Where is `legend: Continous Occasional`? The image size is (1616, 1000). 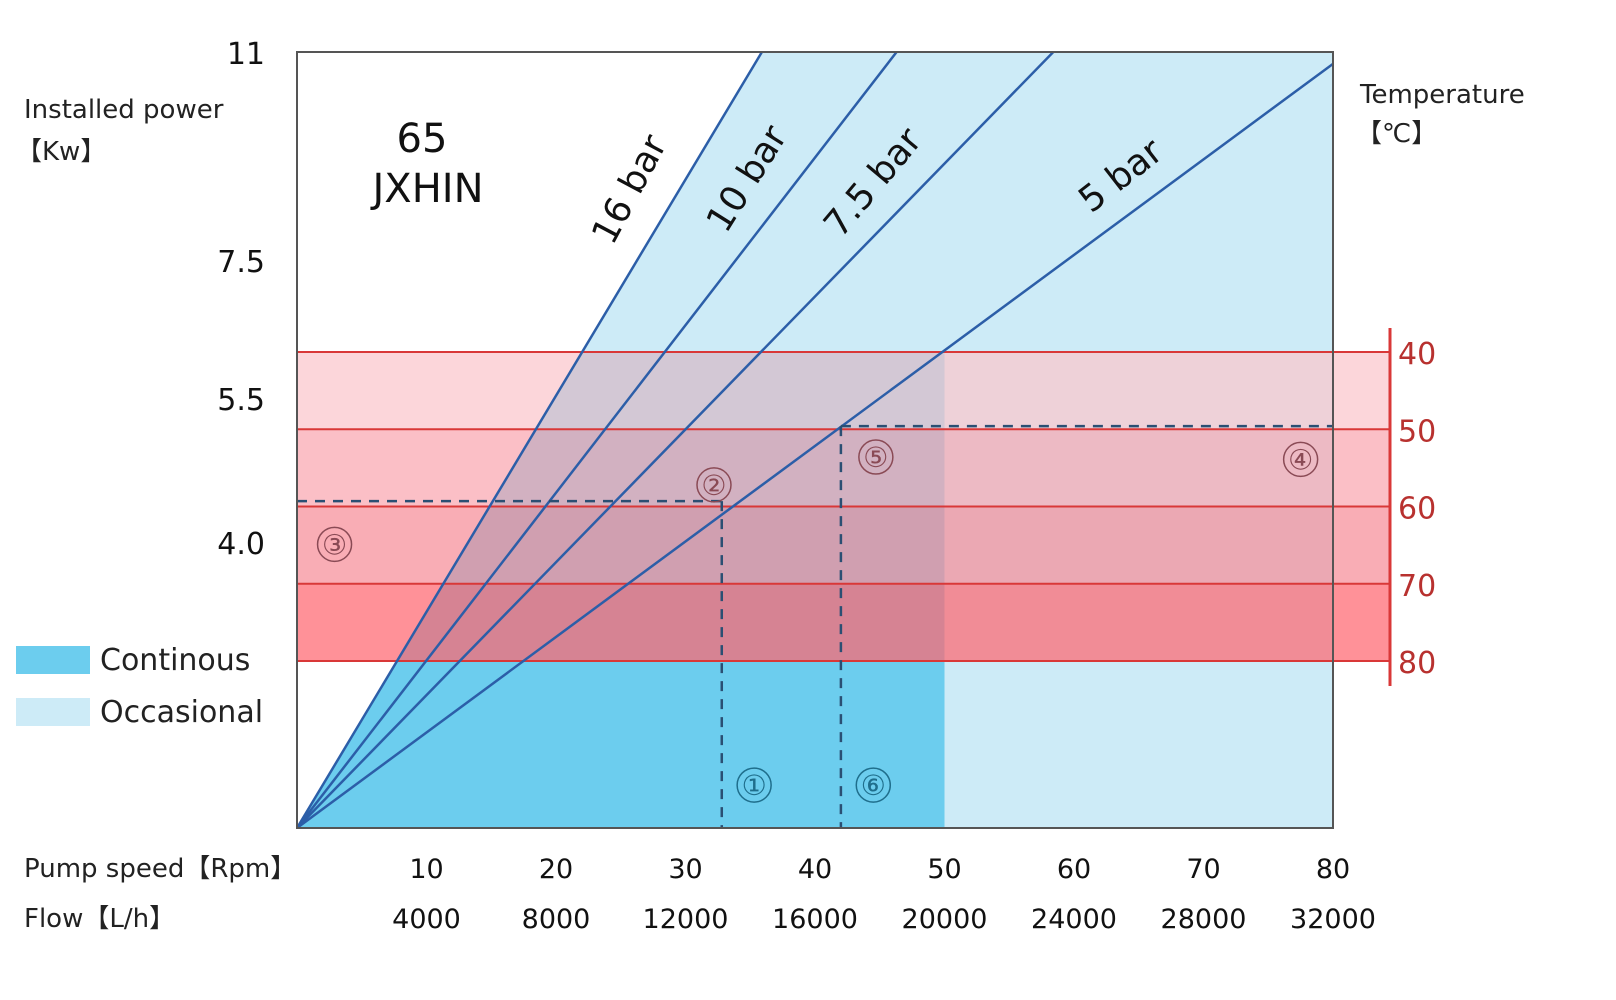 legend: Continous Occasional is located at coordinates (139, 686).